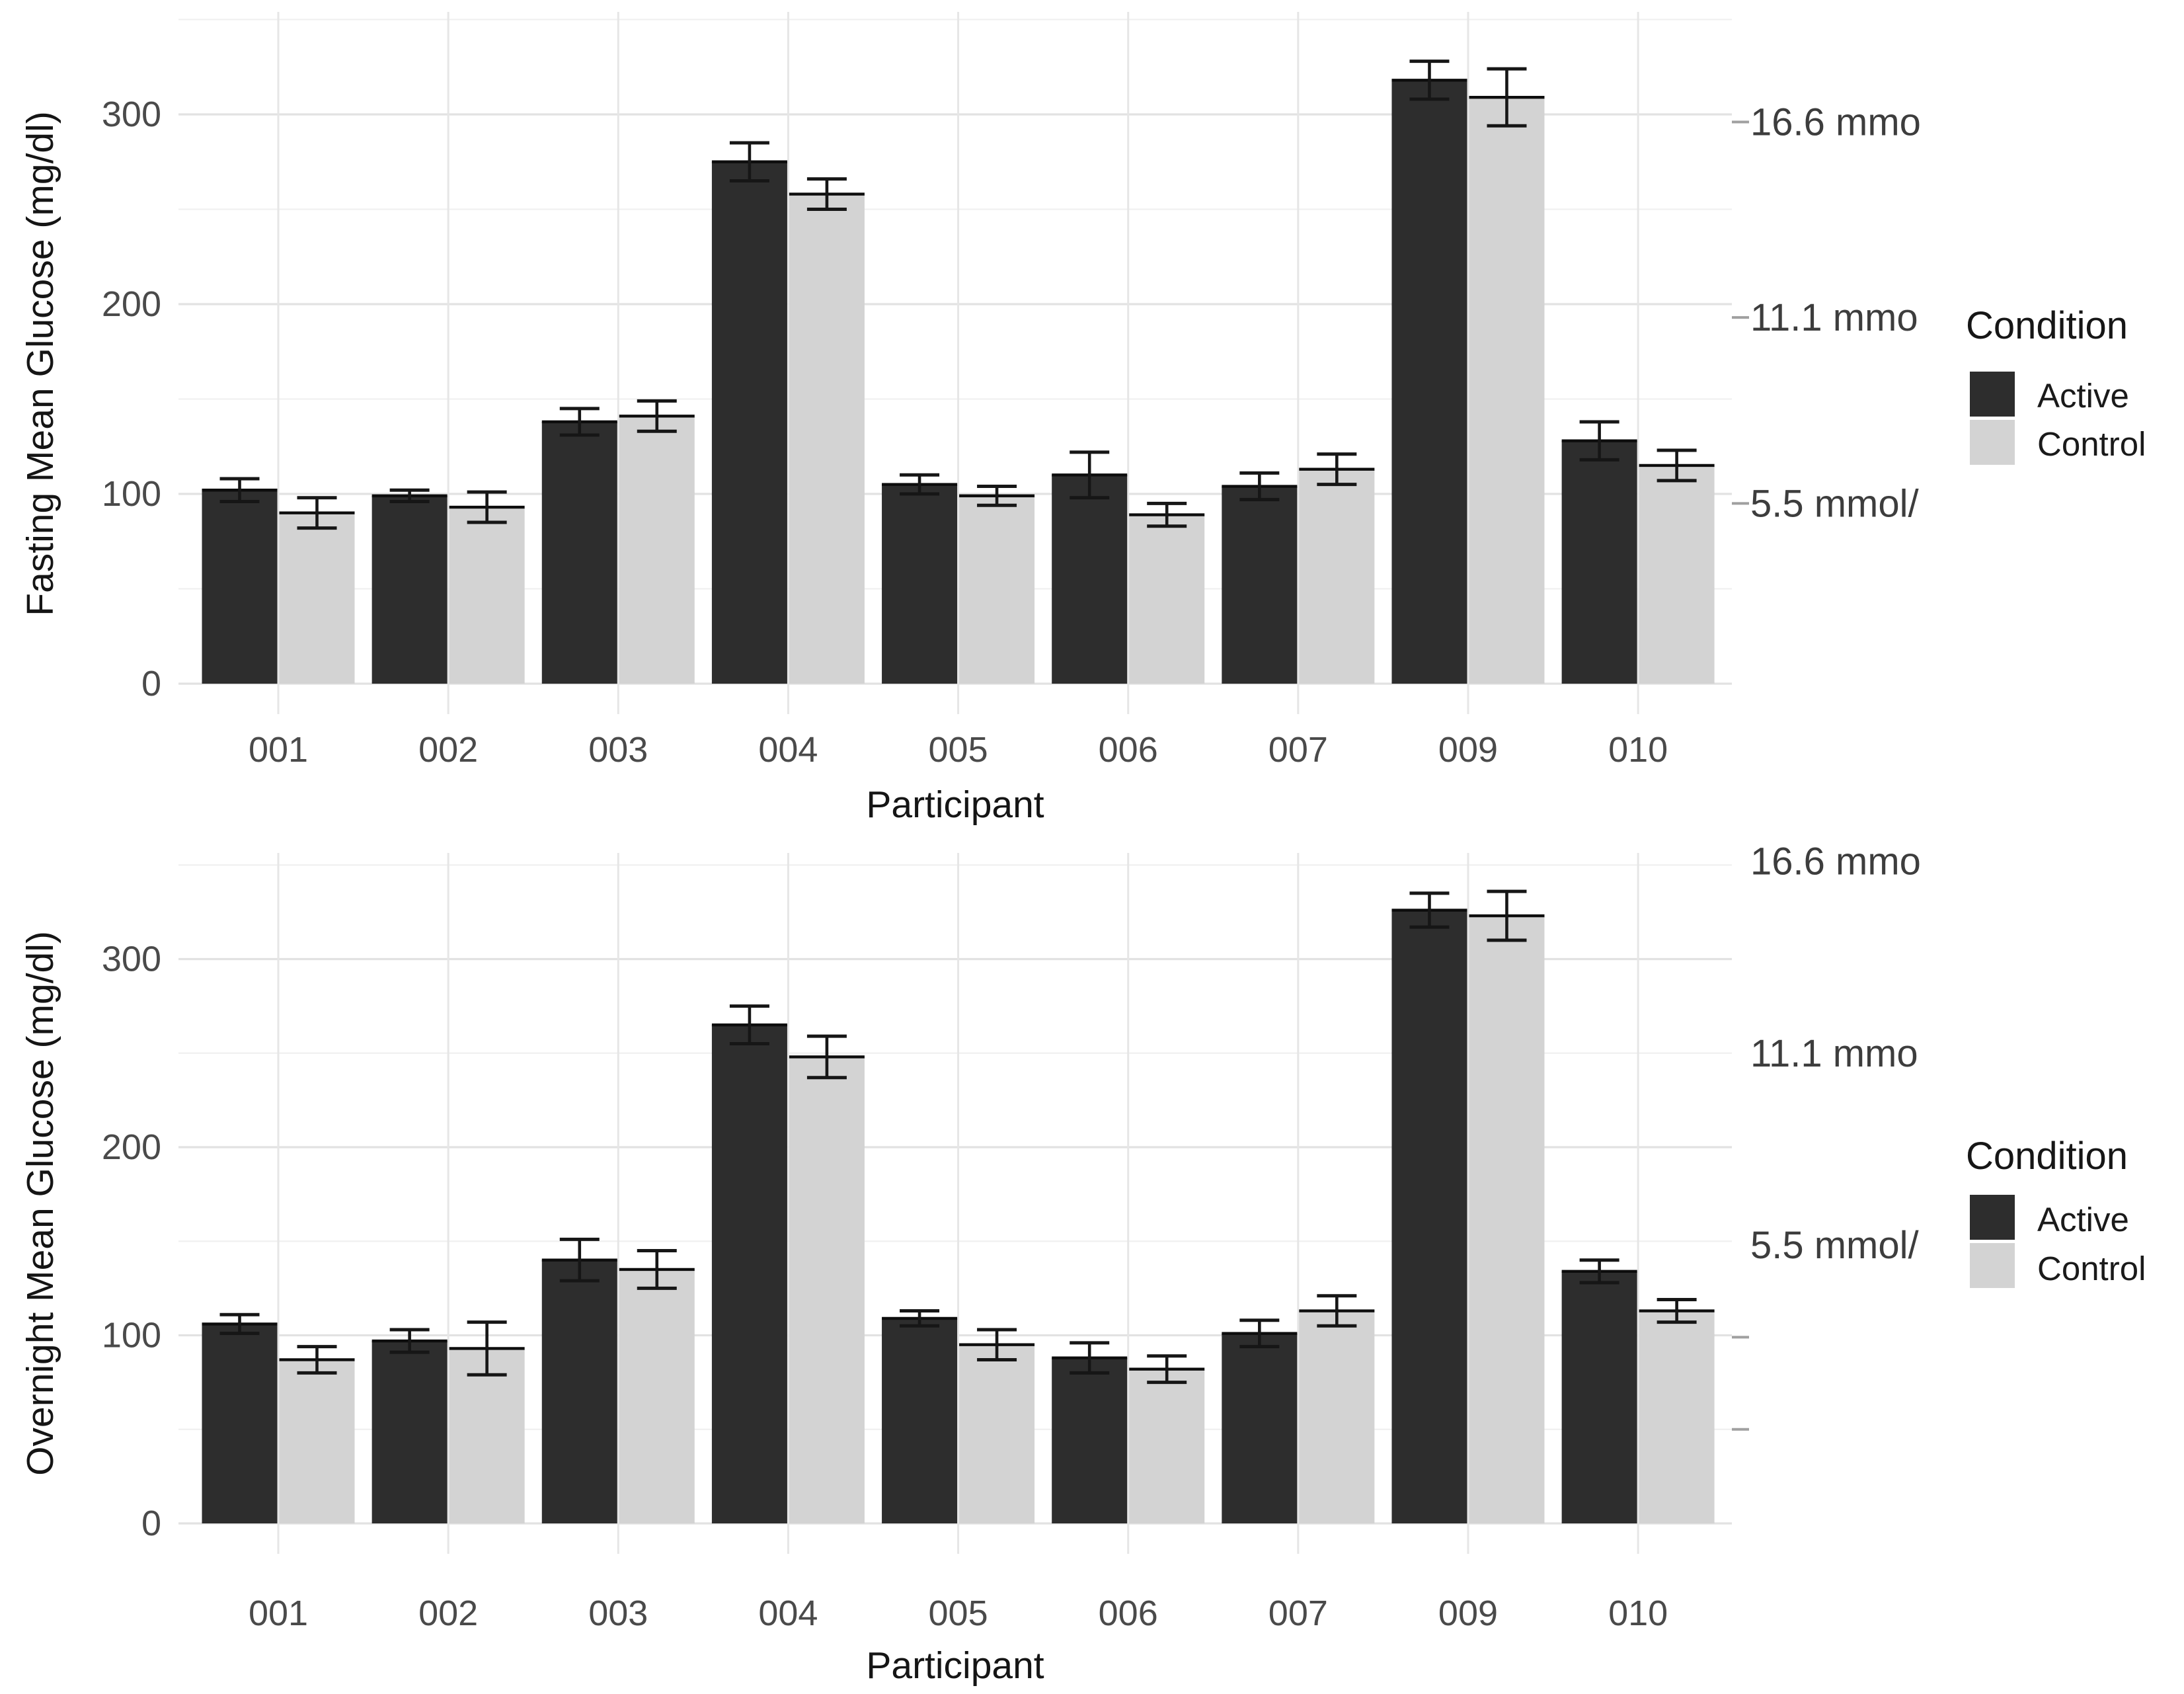  What do you see at coordinates (131, 959) in the screenshot?
I see `overnight-y-tick-300: 300` at bounding box center [131, 959].